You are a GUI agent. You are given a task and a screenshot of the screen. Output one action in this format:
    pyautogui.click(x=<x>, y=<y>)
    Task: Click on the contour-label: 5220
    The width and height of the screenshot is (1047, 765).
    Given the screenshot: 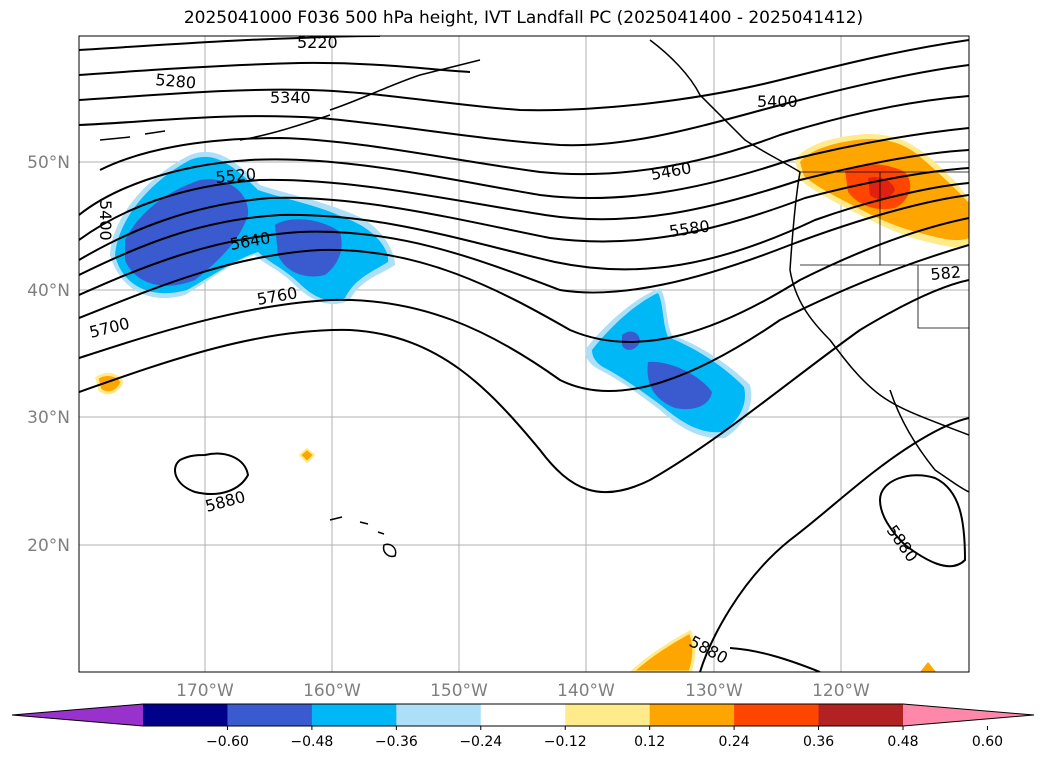 What is the action you would take?
    pyautogui.click(x=317, y=42)
    